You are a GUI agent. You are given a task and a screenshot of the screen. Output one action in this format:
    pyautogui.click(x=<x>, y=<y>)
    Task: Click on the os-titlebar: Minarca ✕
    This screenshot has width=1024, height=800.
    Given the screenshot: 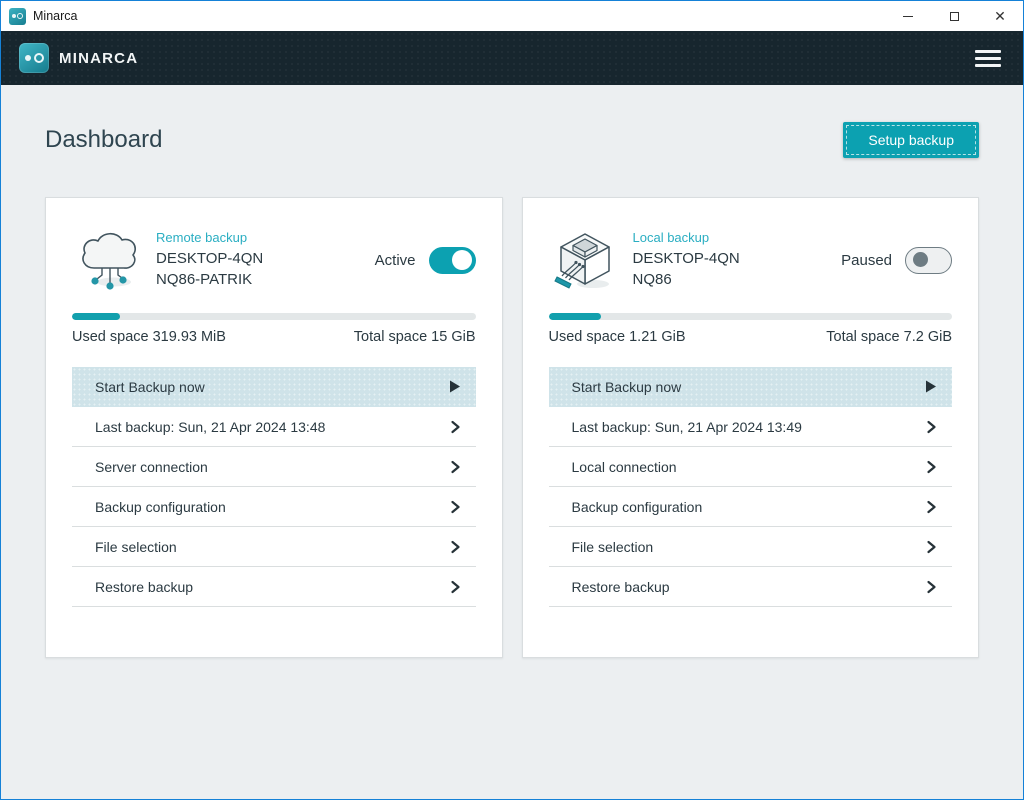 What is the action you would take?
    pyautogui.click(x=512, y=16)
    